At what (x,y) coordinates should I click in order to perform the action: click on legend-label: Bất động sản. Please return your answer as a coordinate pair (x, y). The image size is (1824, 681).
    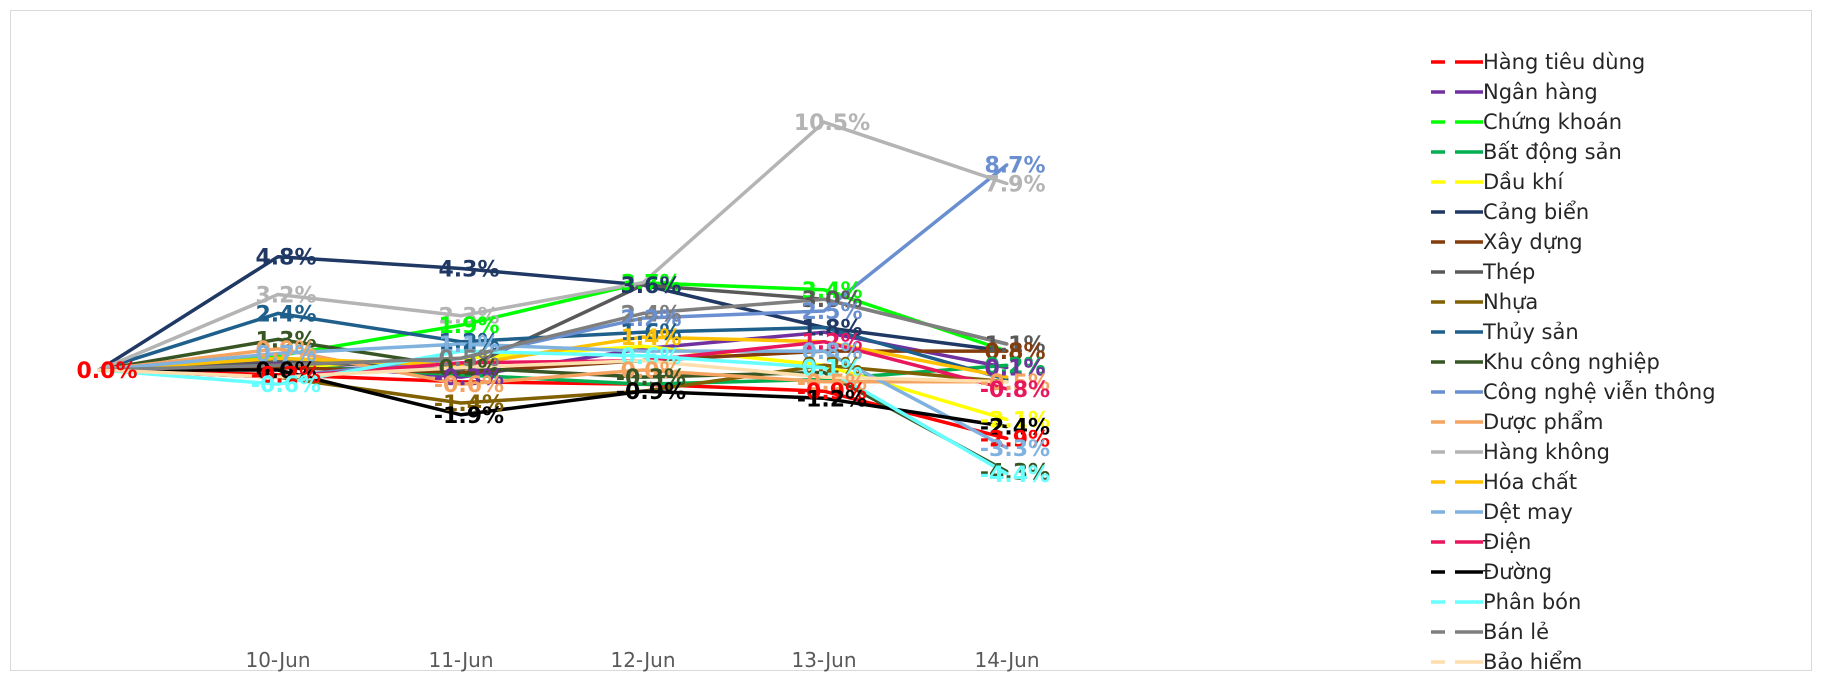
    Looking at the image, I should click on (1552, 152).